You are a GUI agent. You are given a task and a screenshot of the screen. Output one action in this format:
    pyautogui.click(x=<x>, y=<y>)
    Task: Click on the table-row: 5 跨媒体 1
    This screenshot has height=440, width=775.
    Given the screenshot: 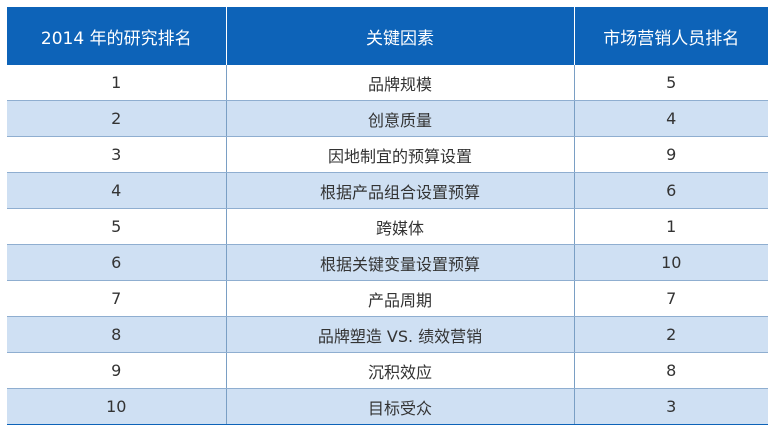 What is the action you would take?
    pyautogui.click(x=387, y=226)
    